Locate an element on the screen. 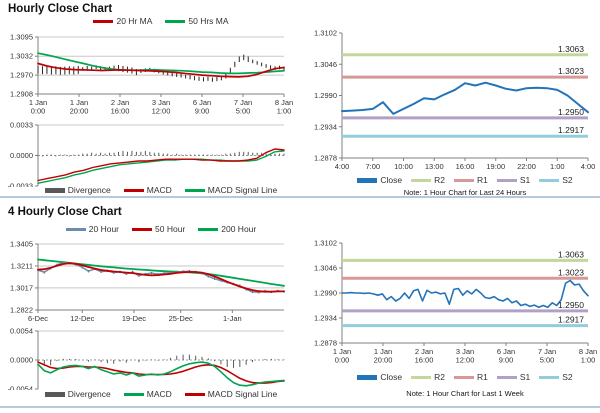 This screenshot has width=600, height=413. svg-text: 1.2970 is located at coordinates (21, 75).